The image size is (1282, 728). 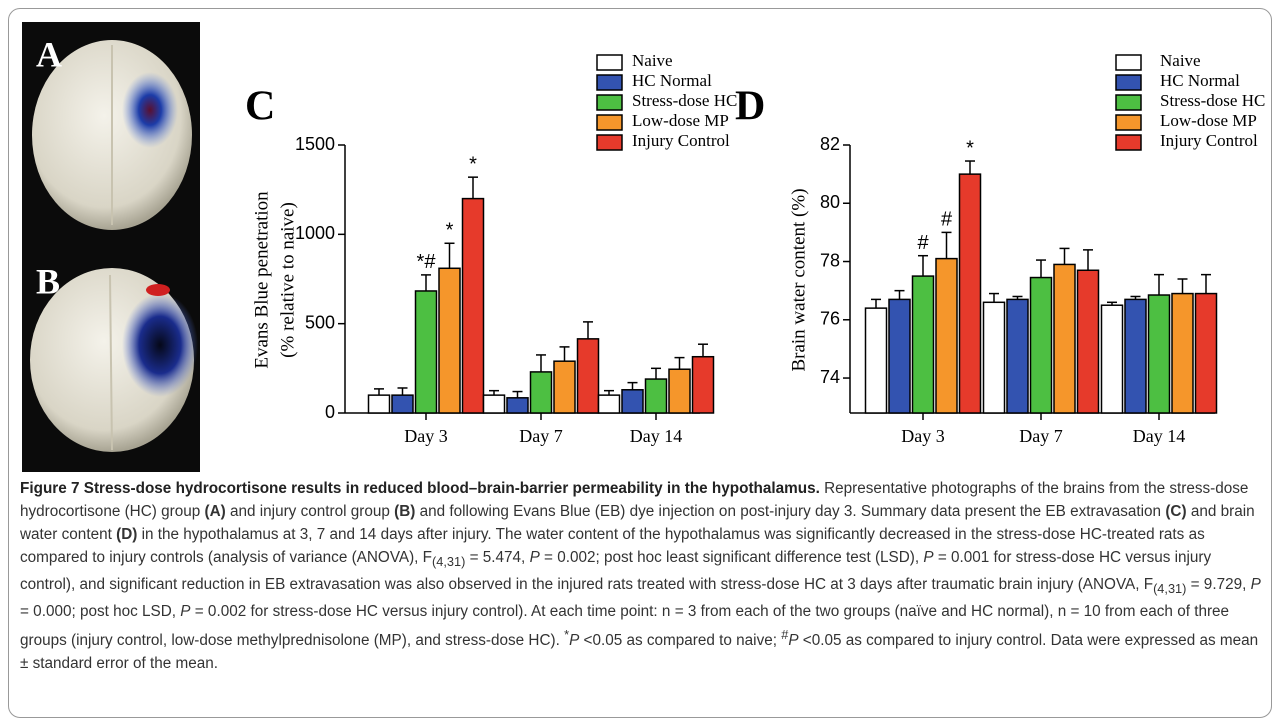 I want to click on photo-label: A, so click(x=49, y=54).